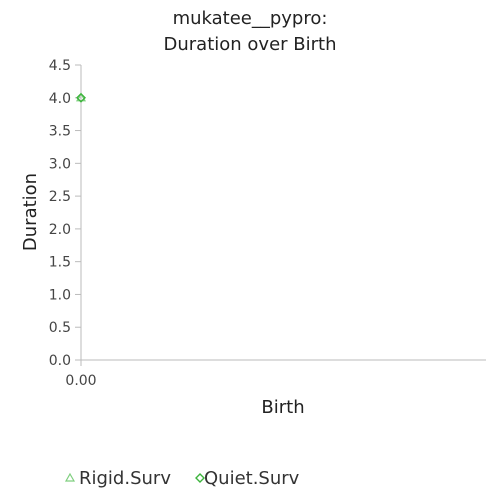 The image size is (500, 500). Describe the element at coordinates (30, 212) in the screenshot. I see `y-axis-label: Duration` at that location.